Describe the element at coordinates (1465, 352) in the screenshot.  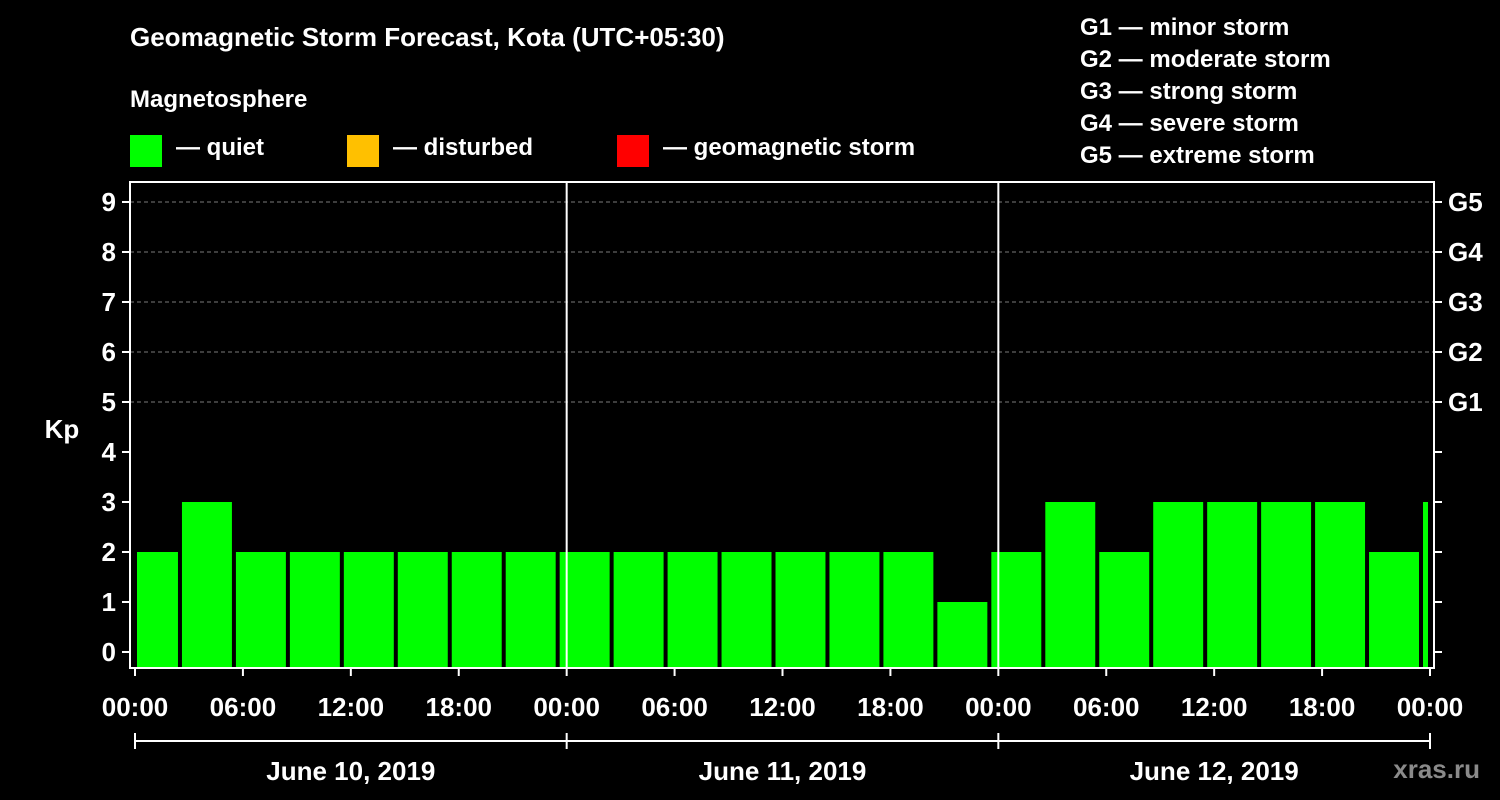
I see `g-level-label: G2` at that location.